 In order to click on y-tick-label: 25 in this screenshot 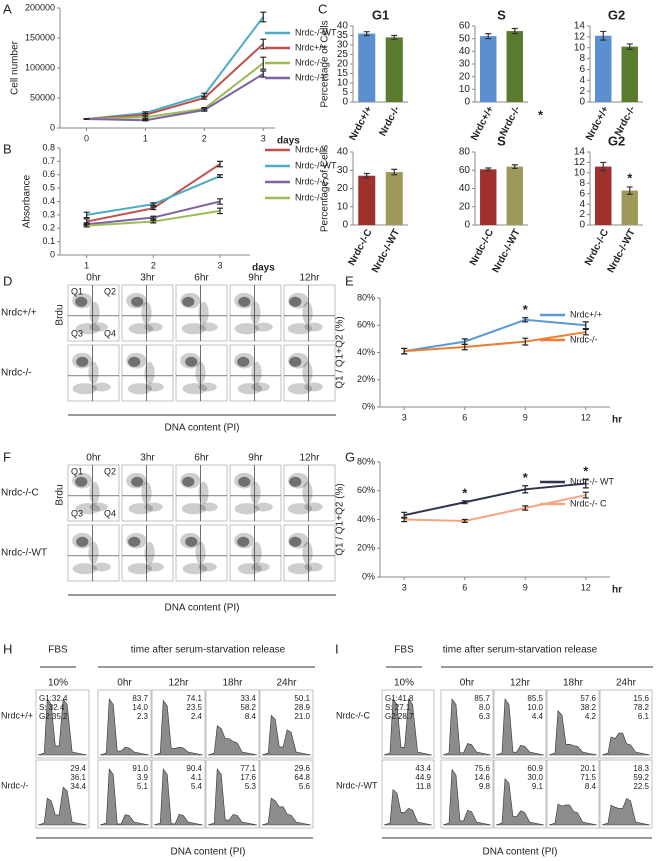, I will do `click(343, 54)`.